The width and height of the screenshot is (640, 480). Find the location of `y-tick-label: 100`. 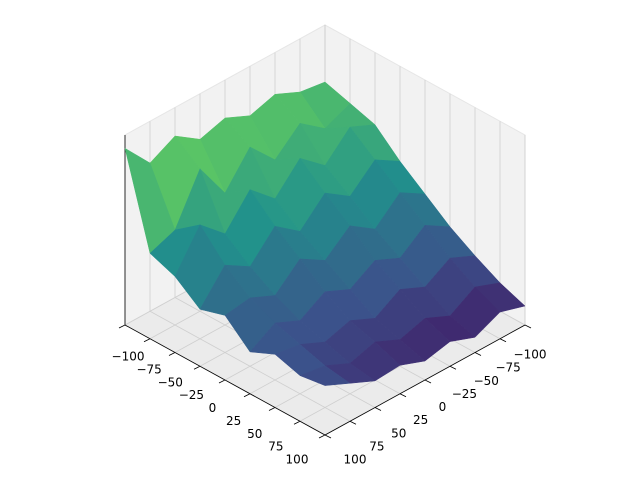

y-tick-label: 100 is located at coordinates (355, 460).